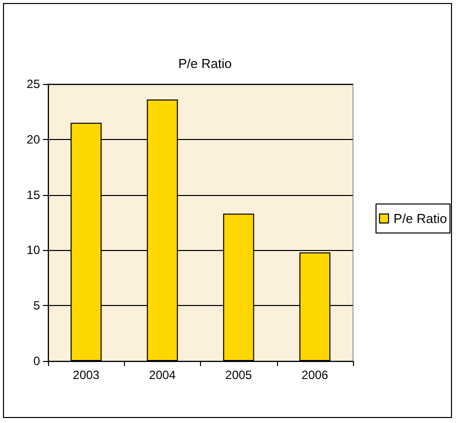  I want to click on legend-label: P/e Ratio, so click(421, 218).